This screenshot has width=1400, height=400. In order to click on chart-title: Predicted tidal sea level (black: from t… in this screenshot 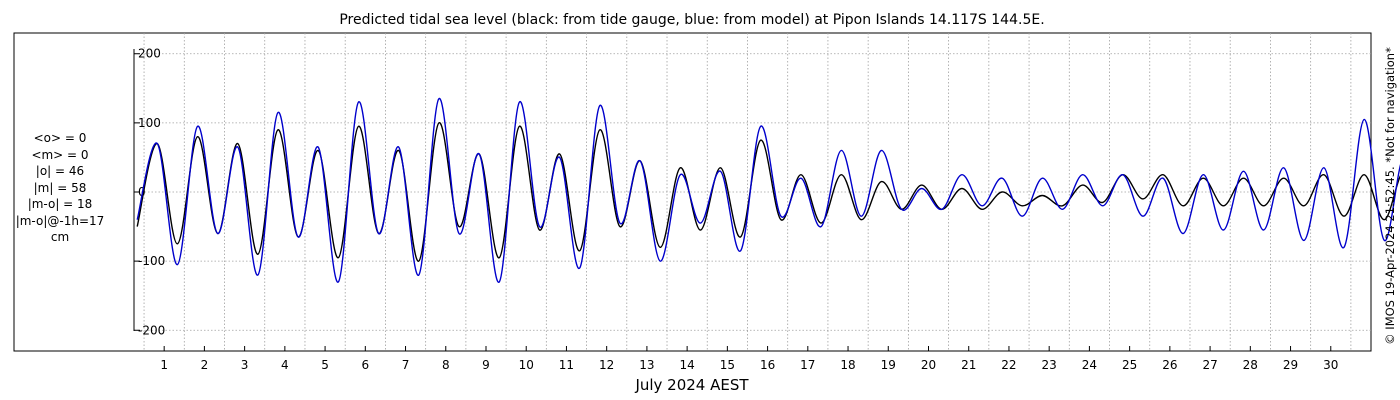, I will do `click(691, 20)`.